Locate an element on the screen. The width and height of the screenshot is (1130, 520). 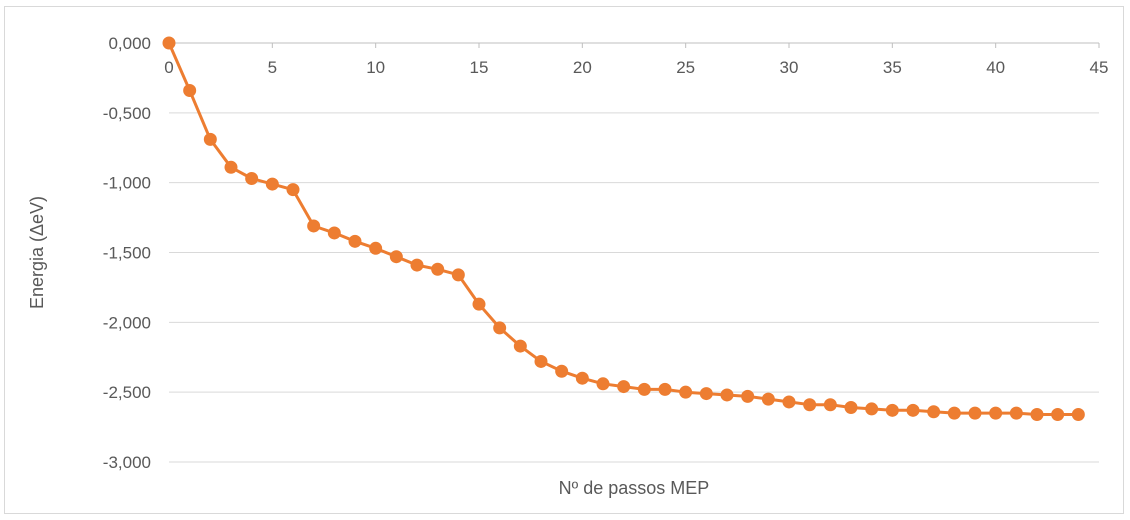
y-tick-label: -1,000 is located at coordinates (127, 183).